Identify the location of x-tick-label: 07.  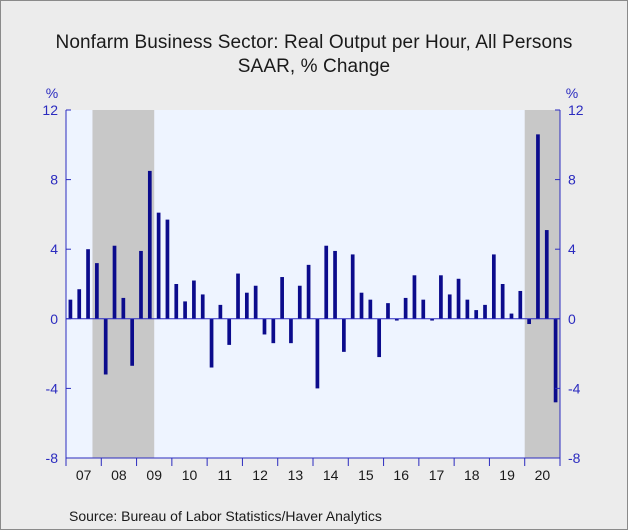
(84, 475).